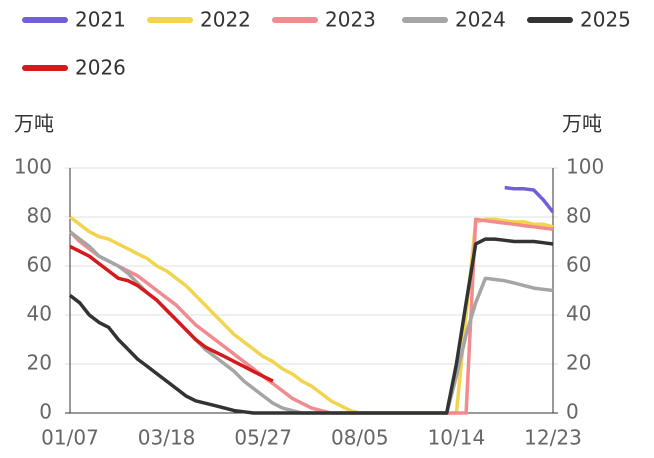  Describe the element at coordinates (457, 438) in the screenshot. I see `x-tick-label: 10/14` at that location.